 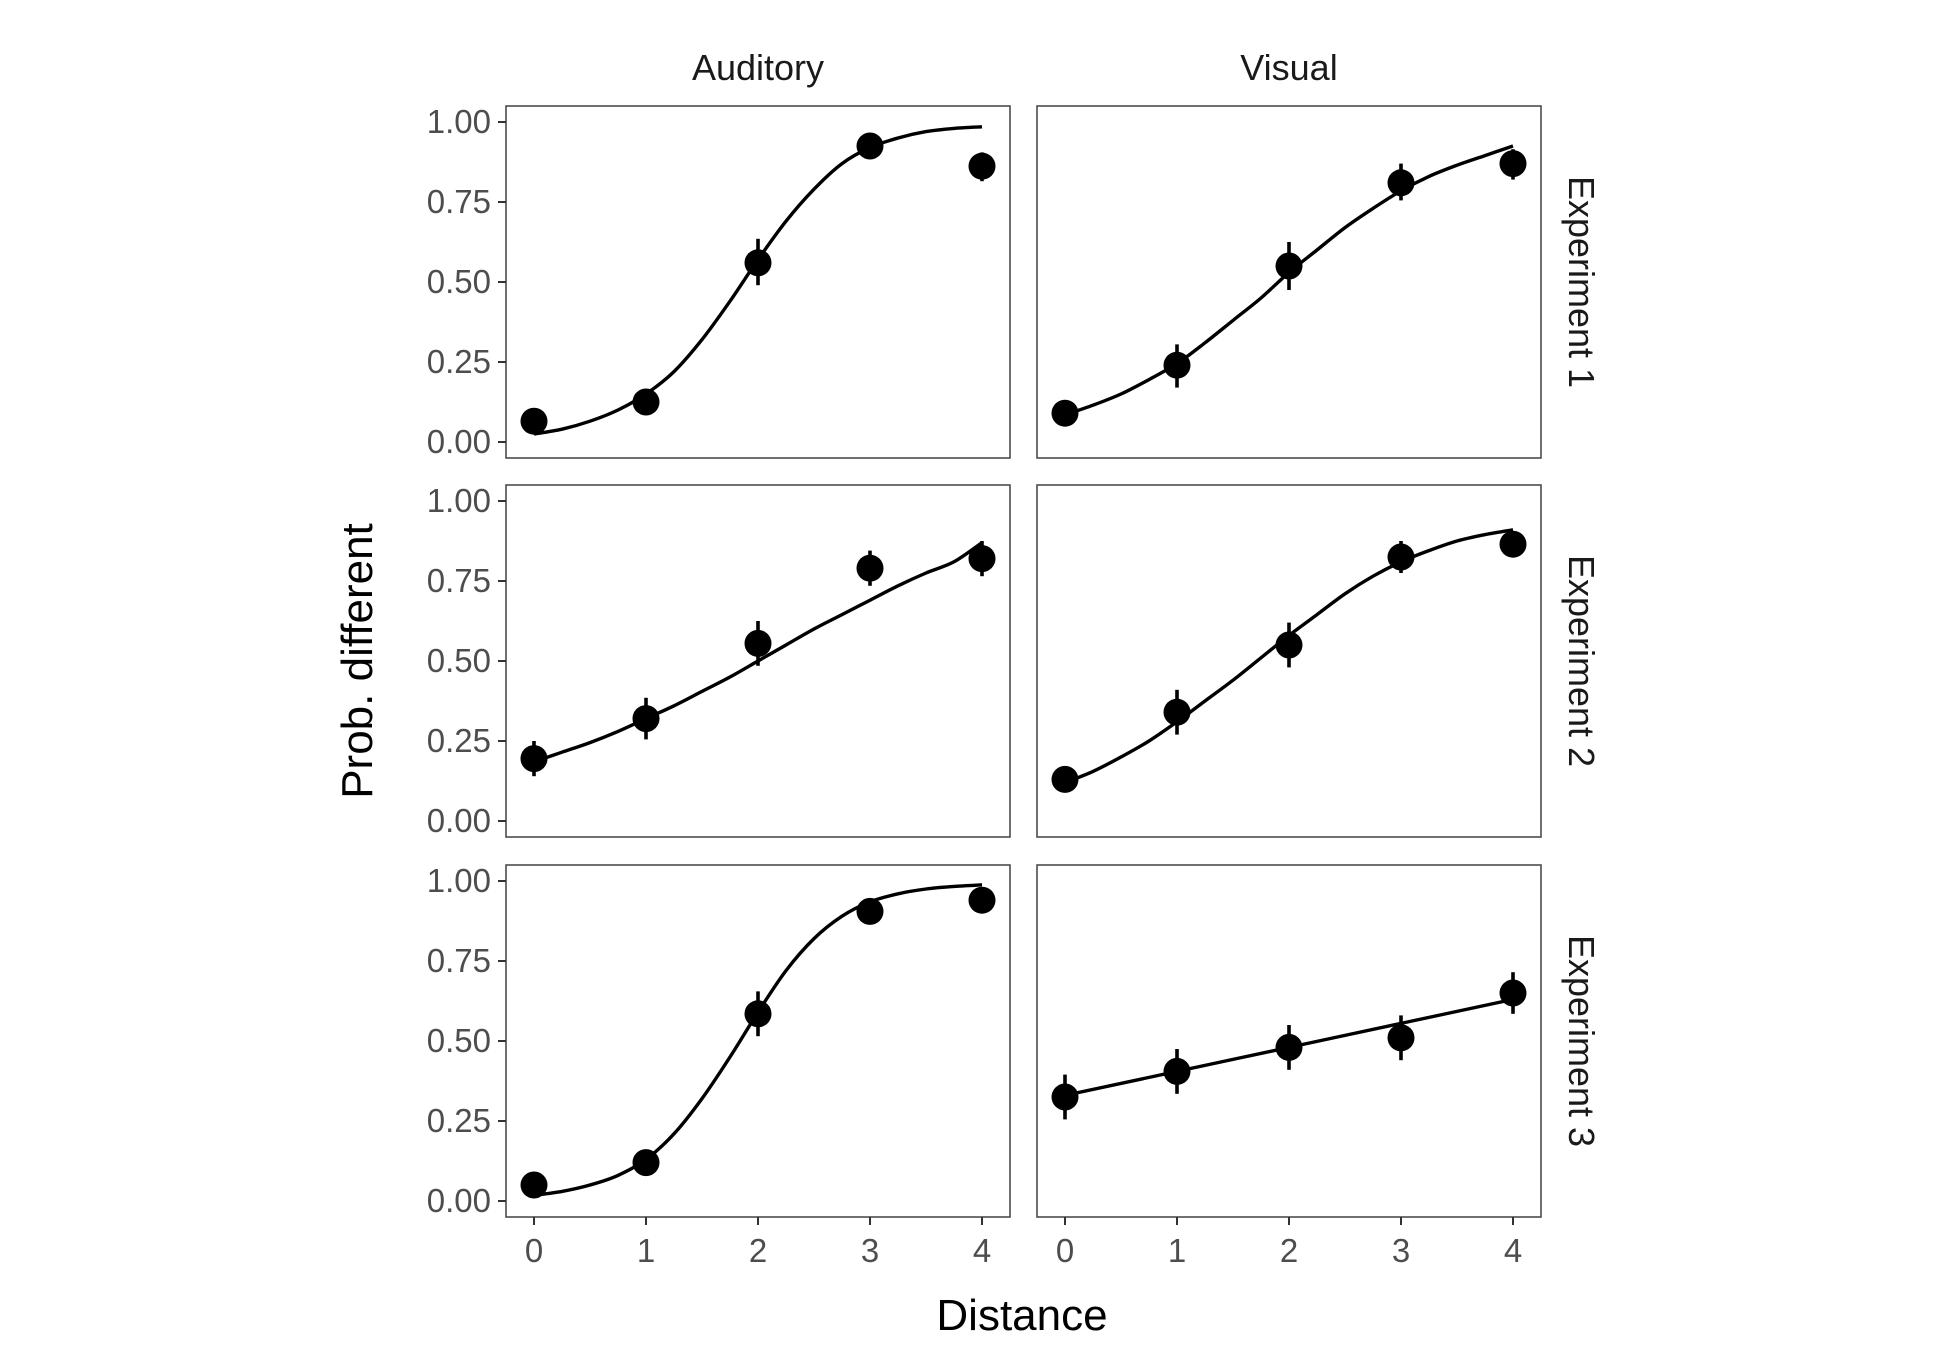 I want to click on row-strip-label: Experiment 1, so click(x=1581, y=282).